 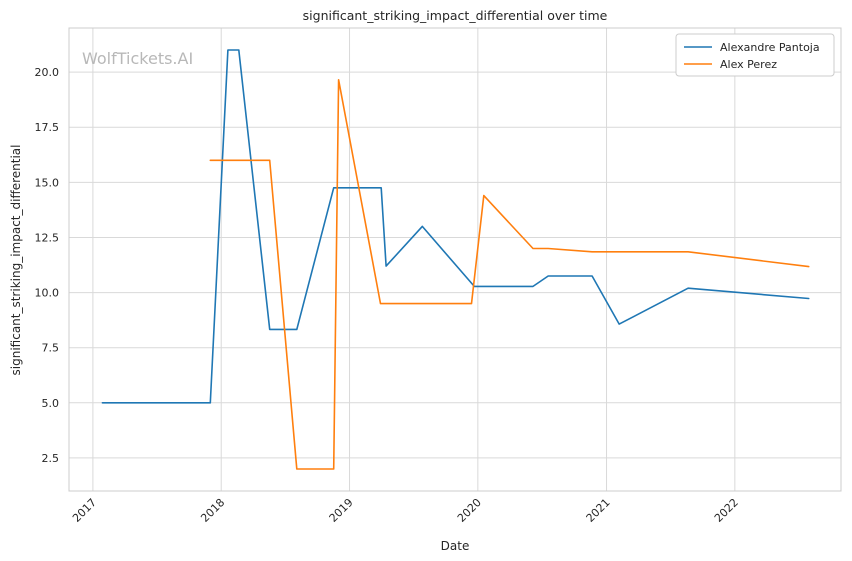 What do you see at coordinates (770, 47) in the screenshot?
I see `legend-label-alexandre-pantoja: Alexandre Pantoja` at bounding box center [770, 47].